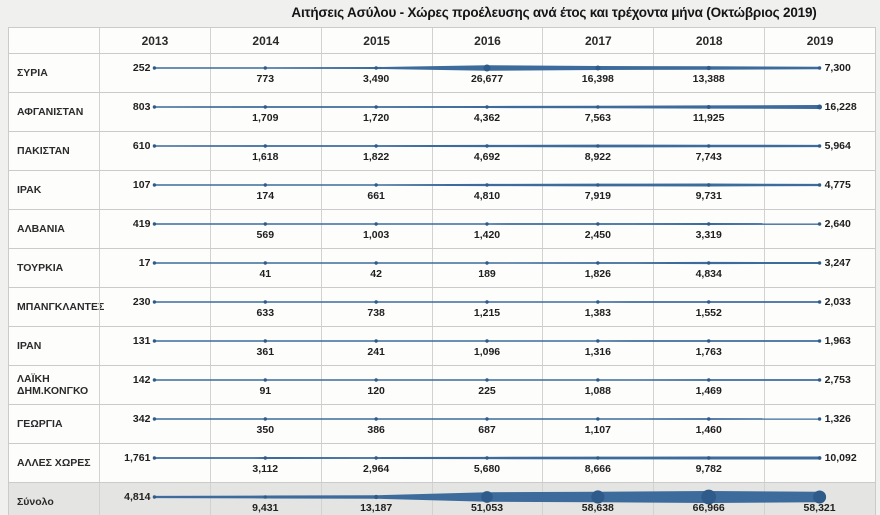  Describe the element at coordinates (487, 196) in the screenshot. I see `value-label: 4,810` at that location.